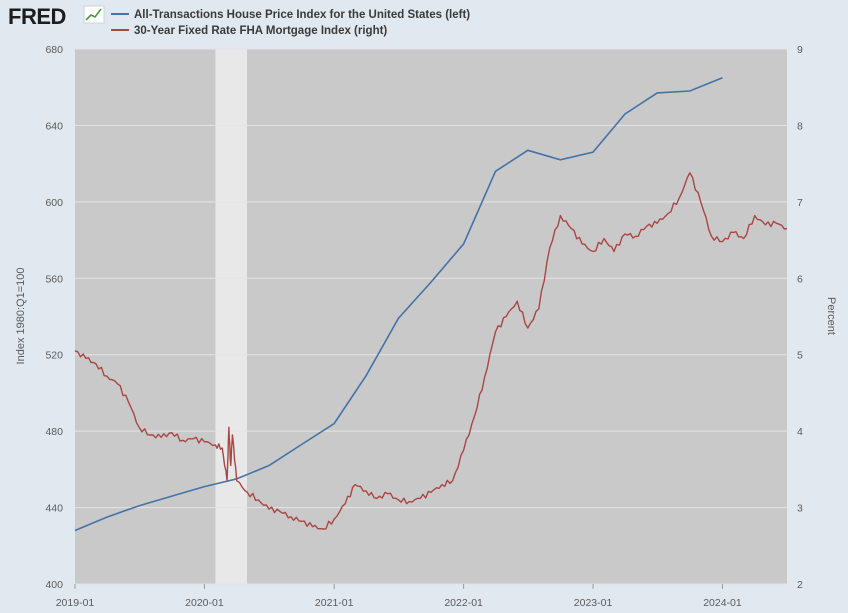 This screenshot has width=848, height=613. What do you see at coordinates (800, 356) in the screenshot?
I see `y-tick-right: 5` at bounding box center [800, 356].